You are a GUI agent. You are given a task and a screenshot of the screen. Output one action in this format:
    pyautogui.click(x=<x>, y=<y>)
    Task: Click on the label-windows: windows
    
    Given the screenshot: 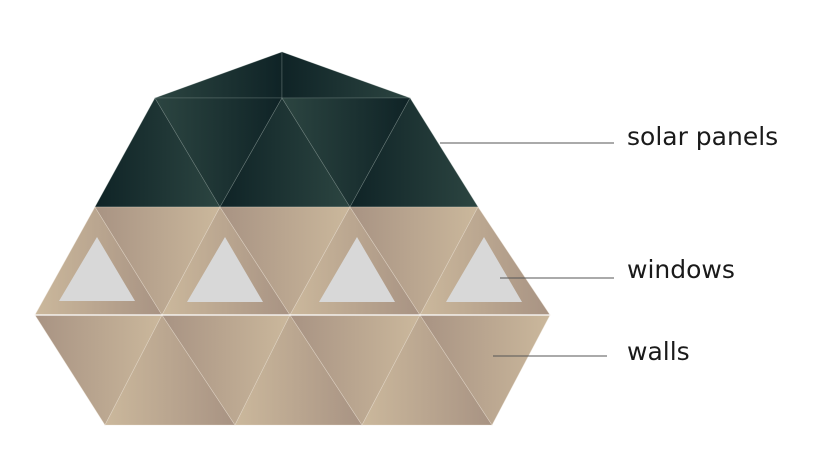 What is the action you would take?
    pyautogui.click(x=681, y=269)
    